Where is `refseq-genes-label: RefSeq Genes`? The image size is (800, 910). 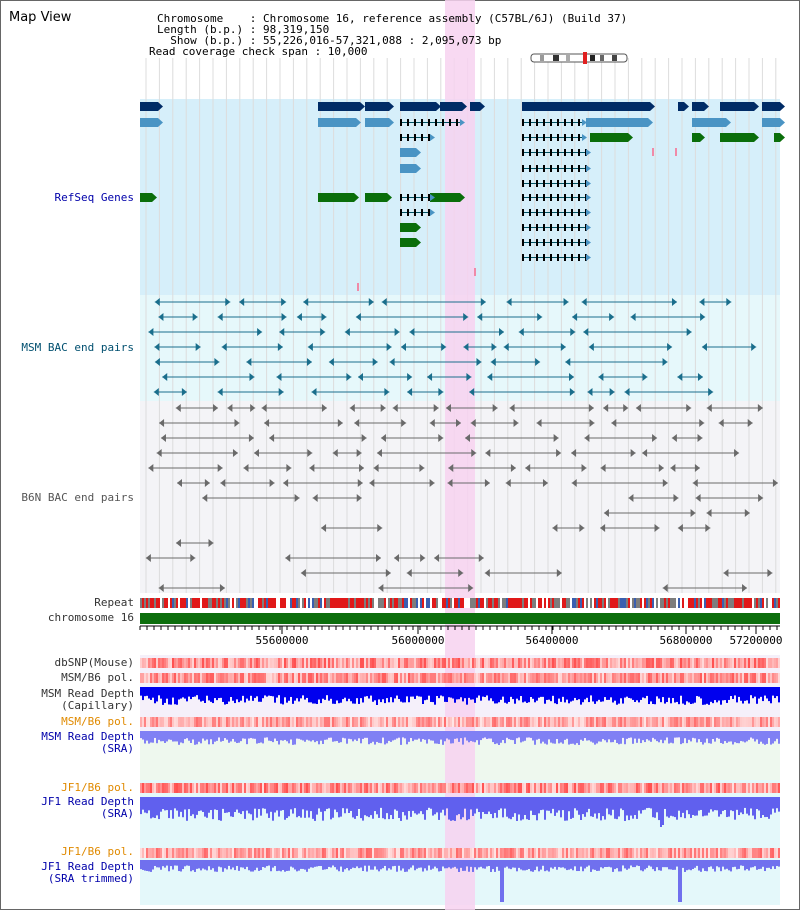
refseq-genes-label: RefSeq Genes is located at coordinates (94, 197).